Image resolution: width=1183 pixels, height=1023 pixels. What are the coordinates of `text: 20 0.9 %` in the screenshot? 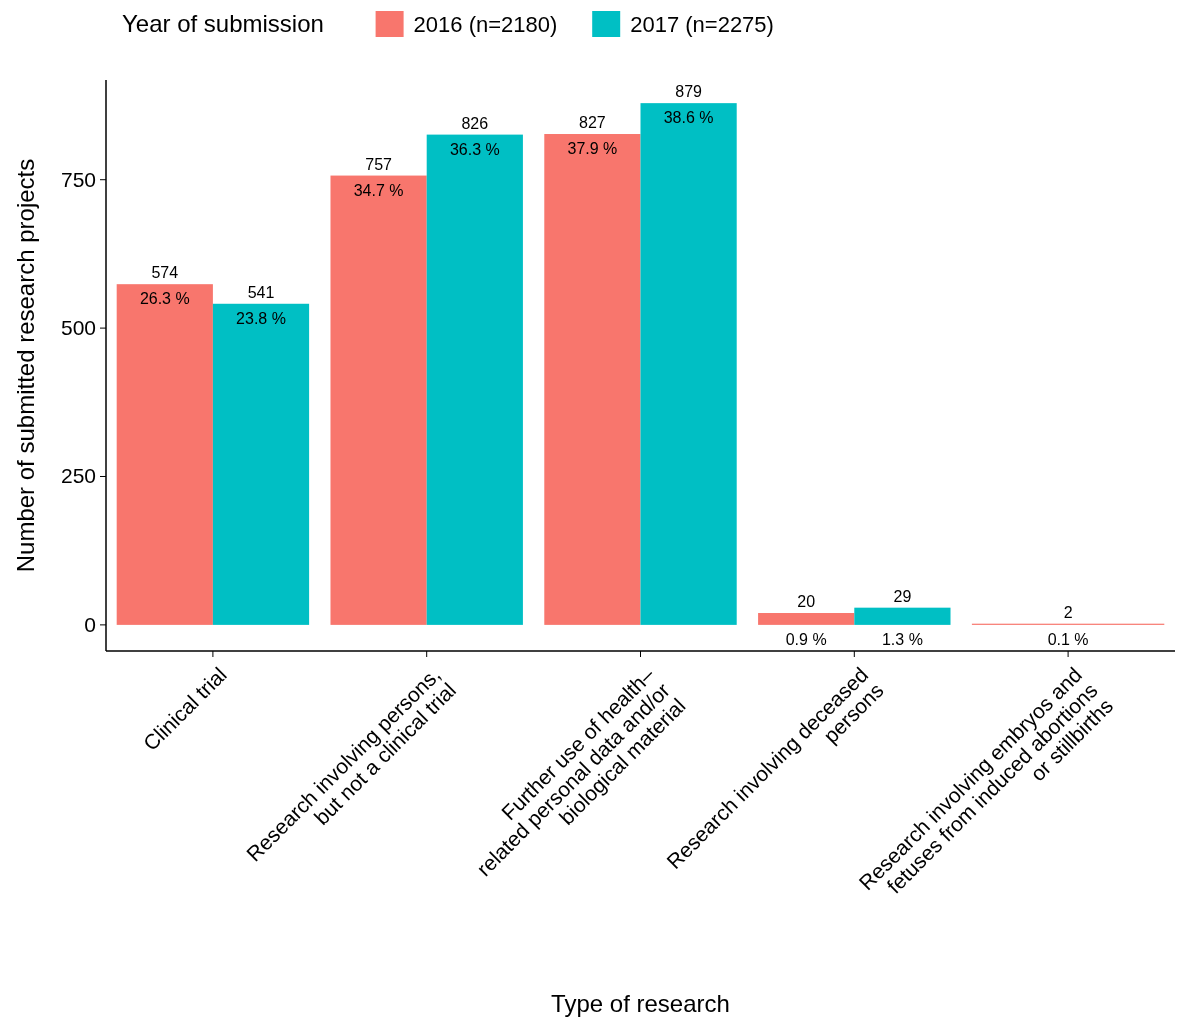 It's located at (806, 620).